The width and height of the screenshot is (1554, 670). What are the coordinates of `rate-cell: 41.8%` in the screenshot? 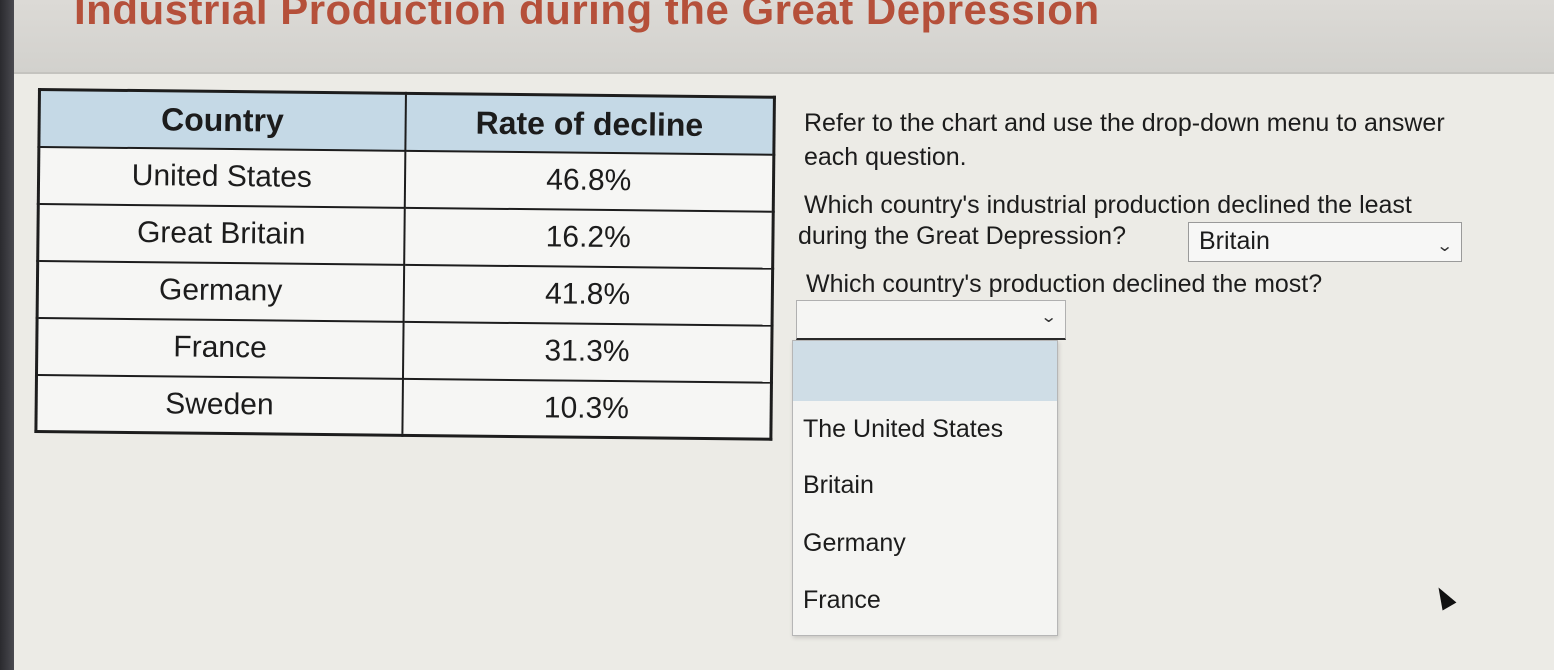 It's located at (588, 295).